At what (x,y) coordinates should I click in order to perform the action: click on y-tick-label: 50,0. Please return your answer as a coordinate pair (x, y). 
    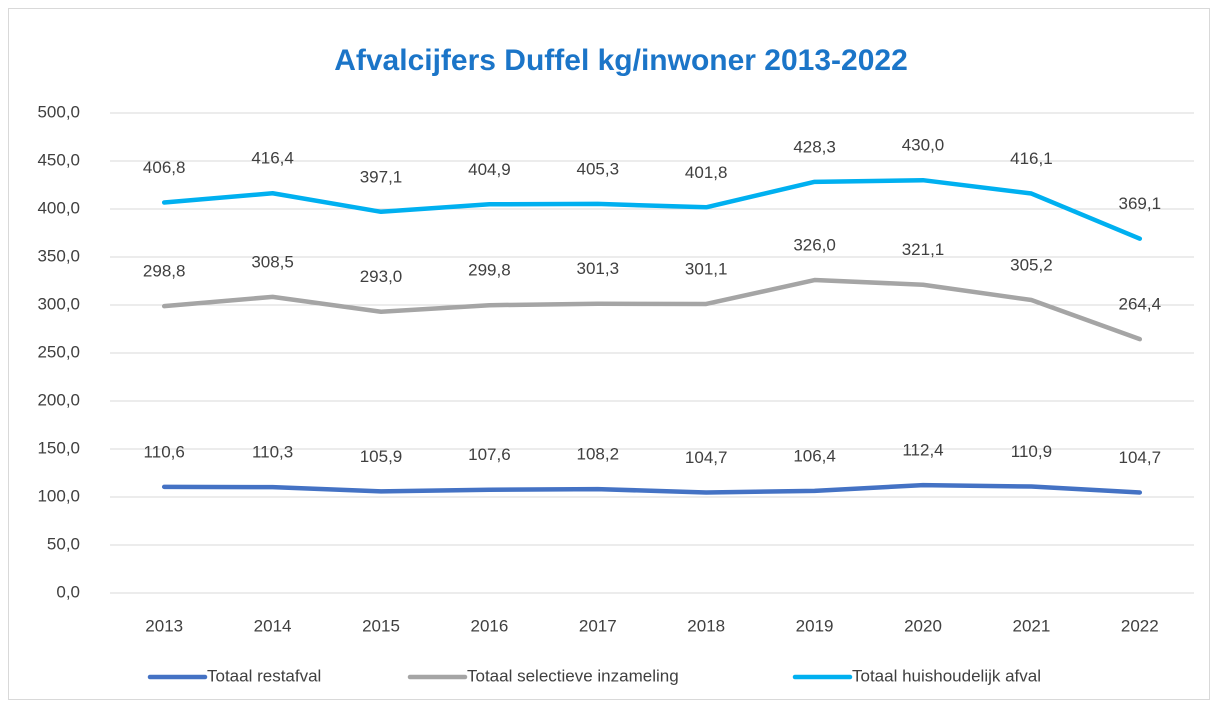
    Looking at the image, I should click on (63, 543).